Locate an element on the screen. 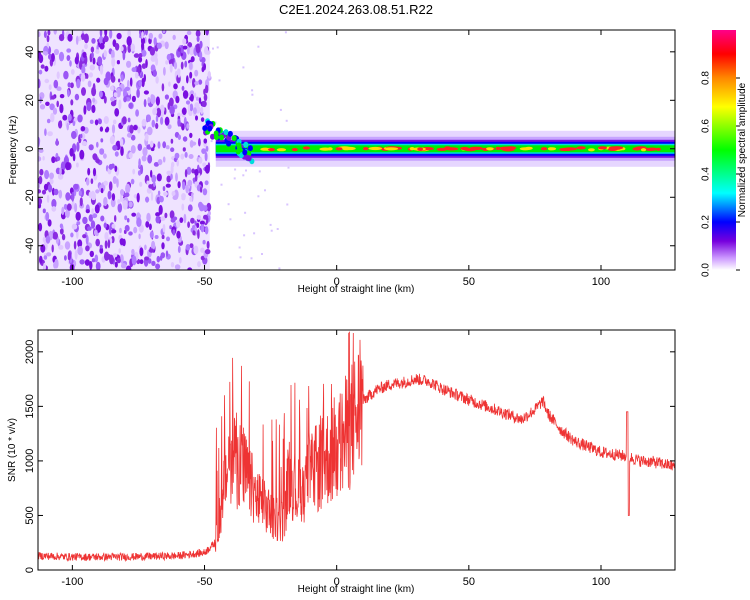 This screenshot has width=750, height=600. x-tick-label: 0 is located at coordinates (337, 282).